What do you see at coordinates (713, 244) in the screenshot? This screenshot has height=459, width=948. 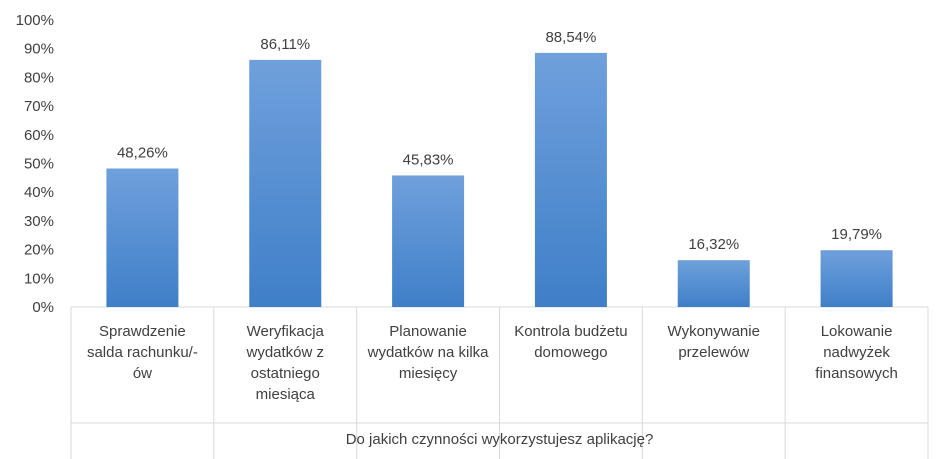 I see `data-label: 16,32%` at bounding box center [713, 244].